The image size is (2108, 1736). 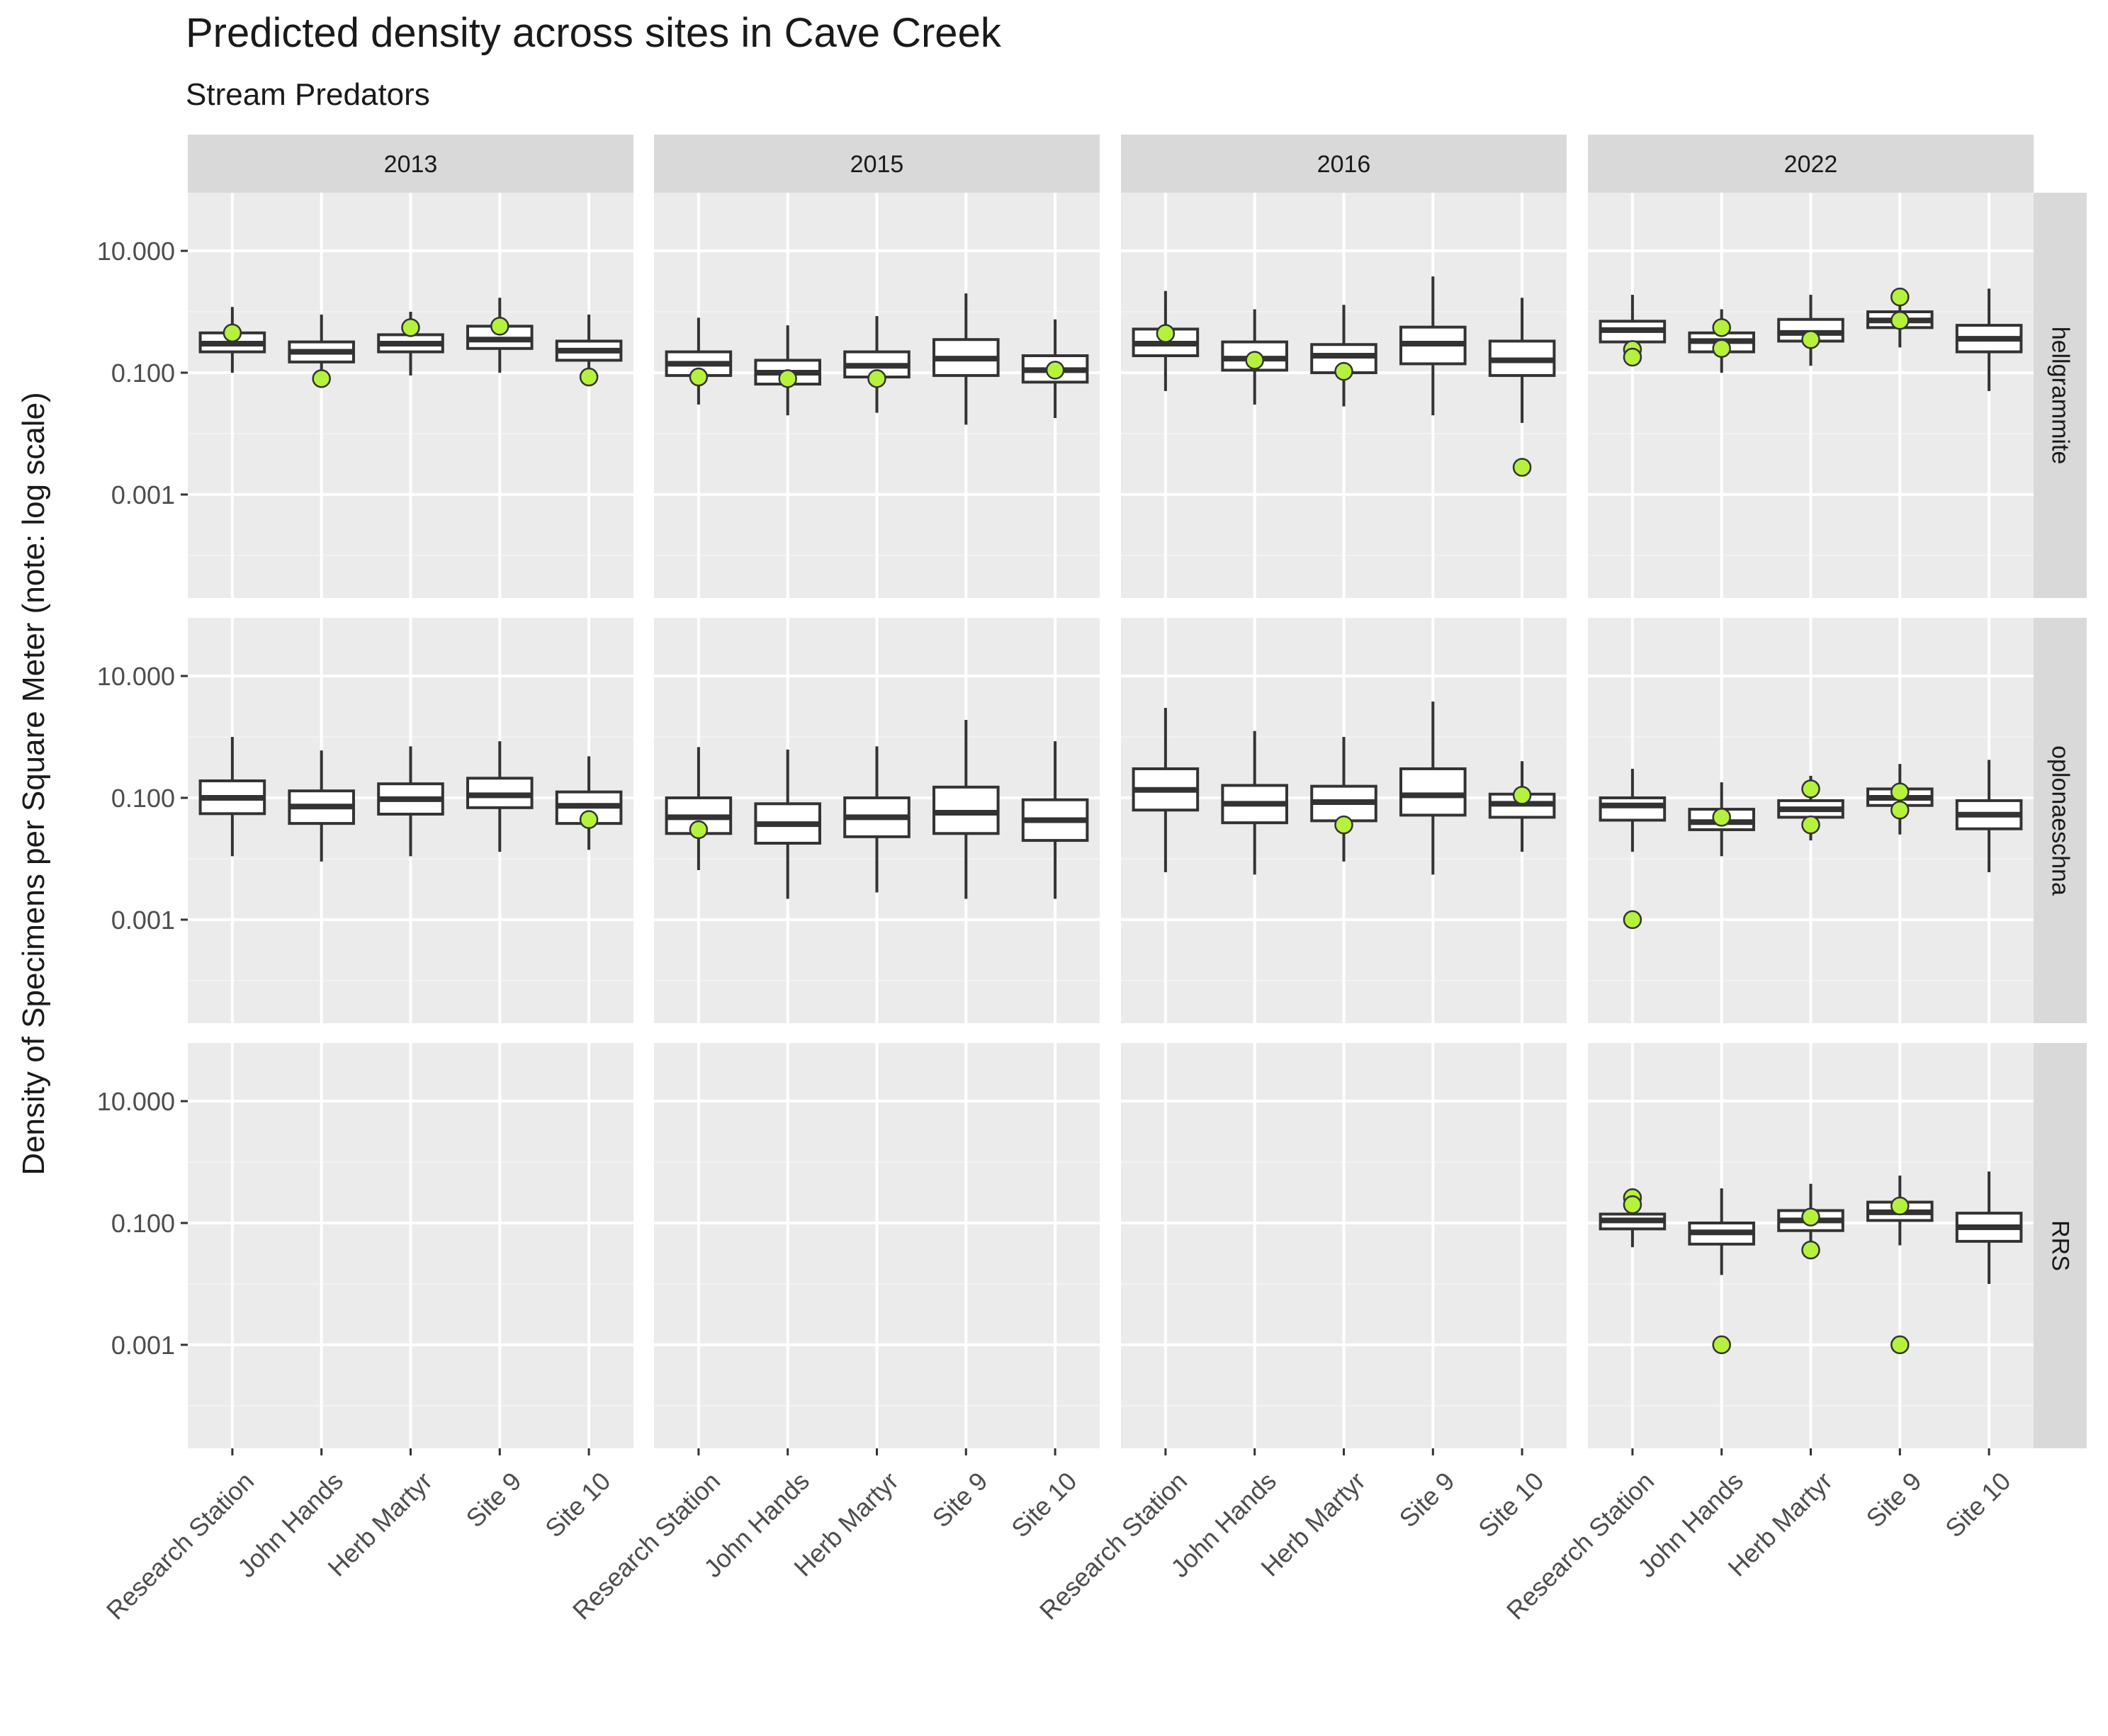 I want to click on observed-point-oplonaeschna-2016-herb-martyr, so click(x=1343, y=825).